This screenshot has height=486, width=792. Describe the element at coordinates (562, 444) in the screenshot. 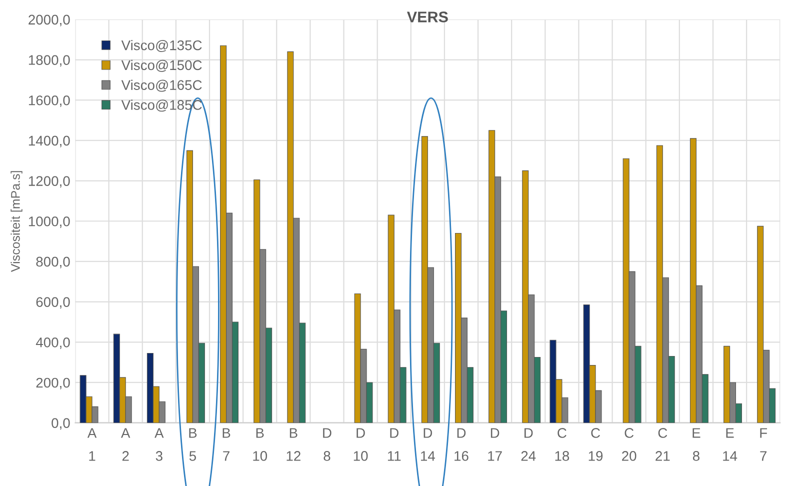

I see `x-tick-label: C 18` at that location.